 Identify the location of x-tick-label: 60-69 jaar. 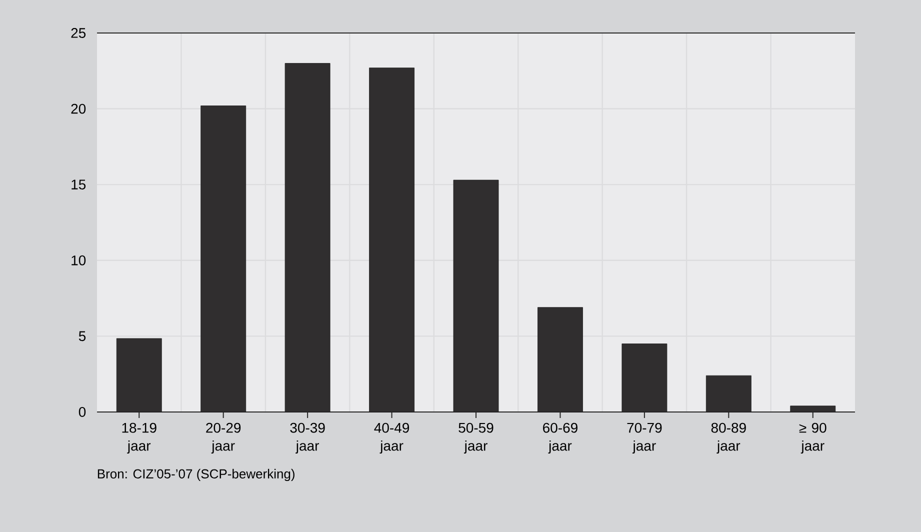
(560, 438).